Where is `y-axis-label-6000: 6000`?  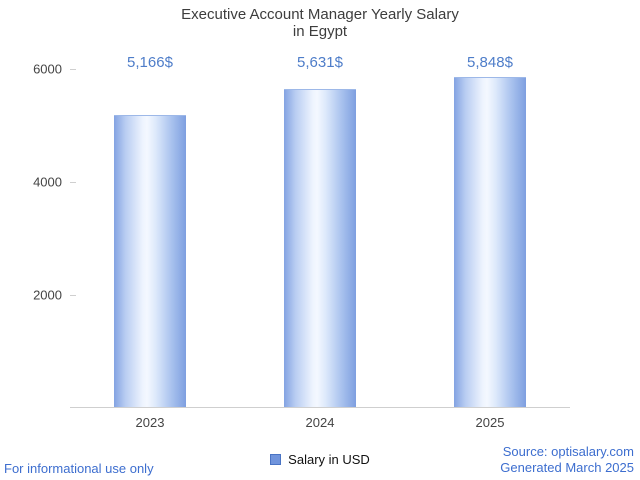
y-axis-label-6000: 6000 is located at coordinates (47, 69).